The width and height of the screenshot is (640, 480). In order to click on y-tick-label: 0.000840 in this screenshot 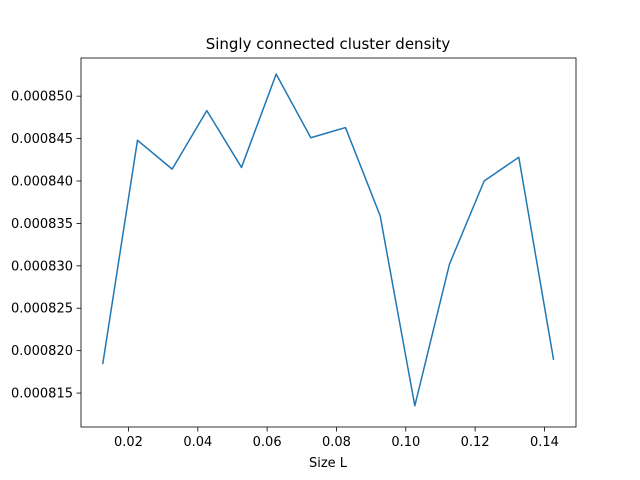, I will do `click(42, 182)`.